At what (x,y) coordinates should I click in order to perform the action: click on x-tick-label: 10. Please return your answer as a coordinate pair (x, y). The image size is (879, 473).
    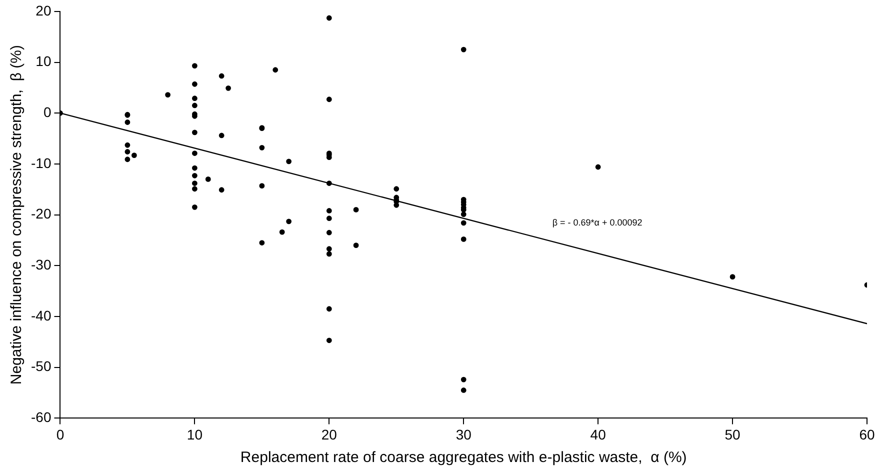
    Looking at the image, I should click on (194, 434).